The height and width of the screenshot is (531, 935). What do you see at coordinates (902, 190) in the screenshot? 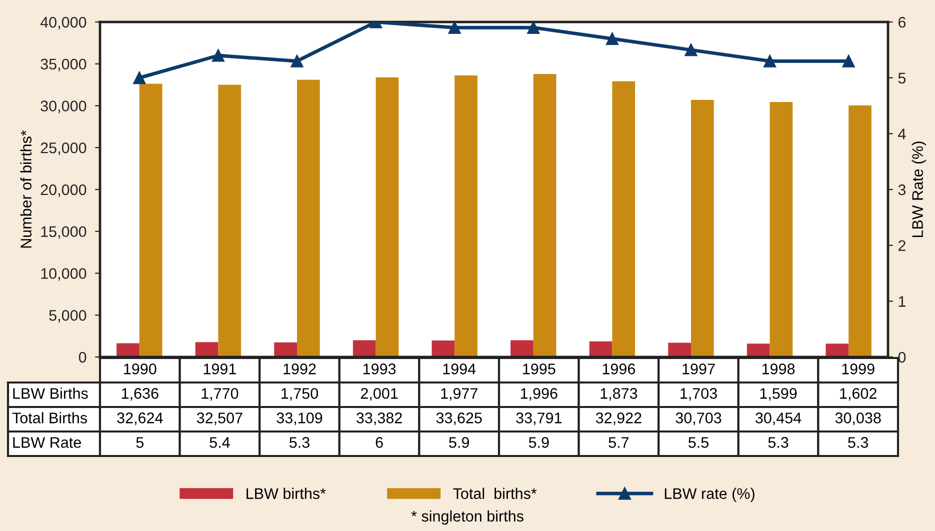
I see `y2-tick-label: 3` at bounding box center [902, 190].